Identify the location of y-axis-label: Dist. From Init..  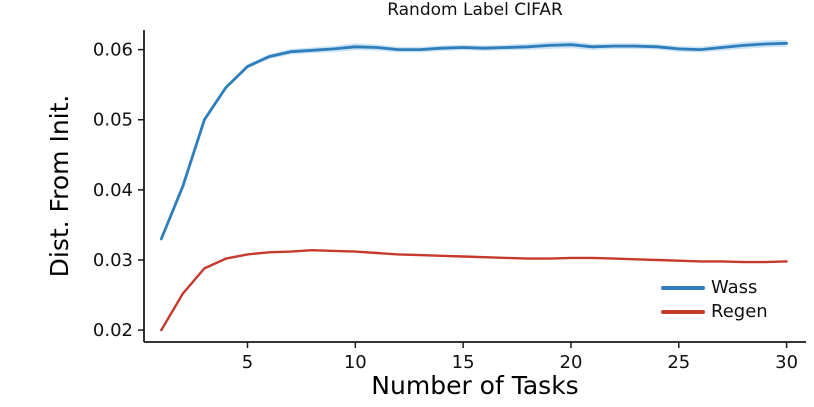
(59, 186).